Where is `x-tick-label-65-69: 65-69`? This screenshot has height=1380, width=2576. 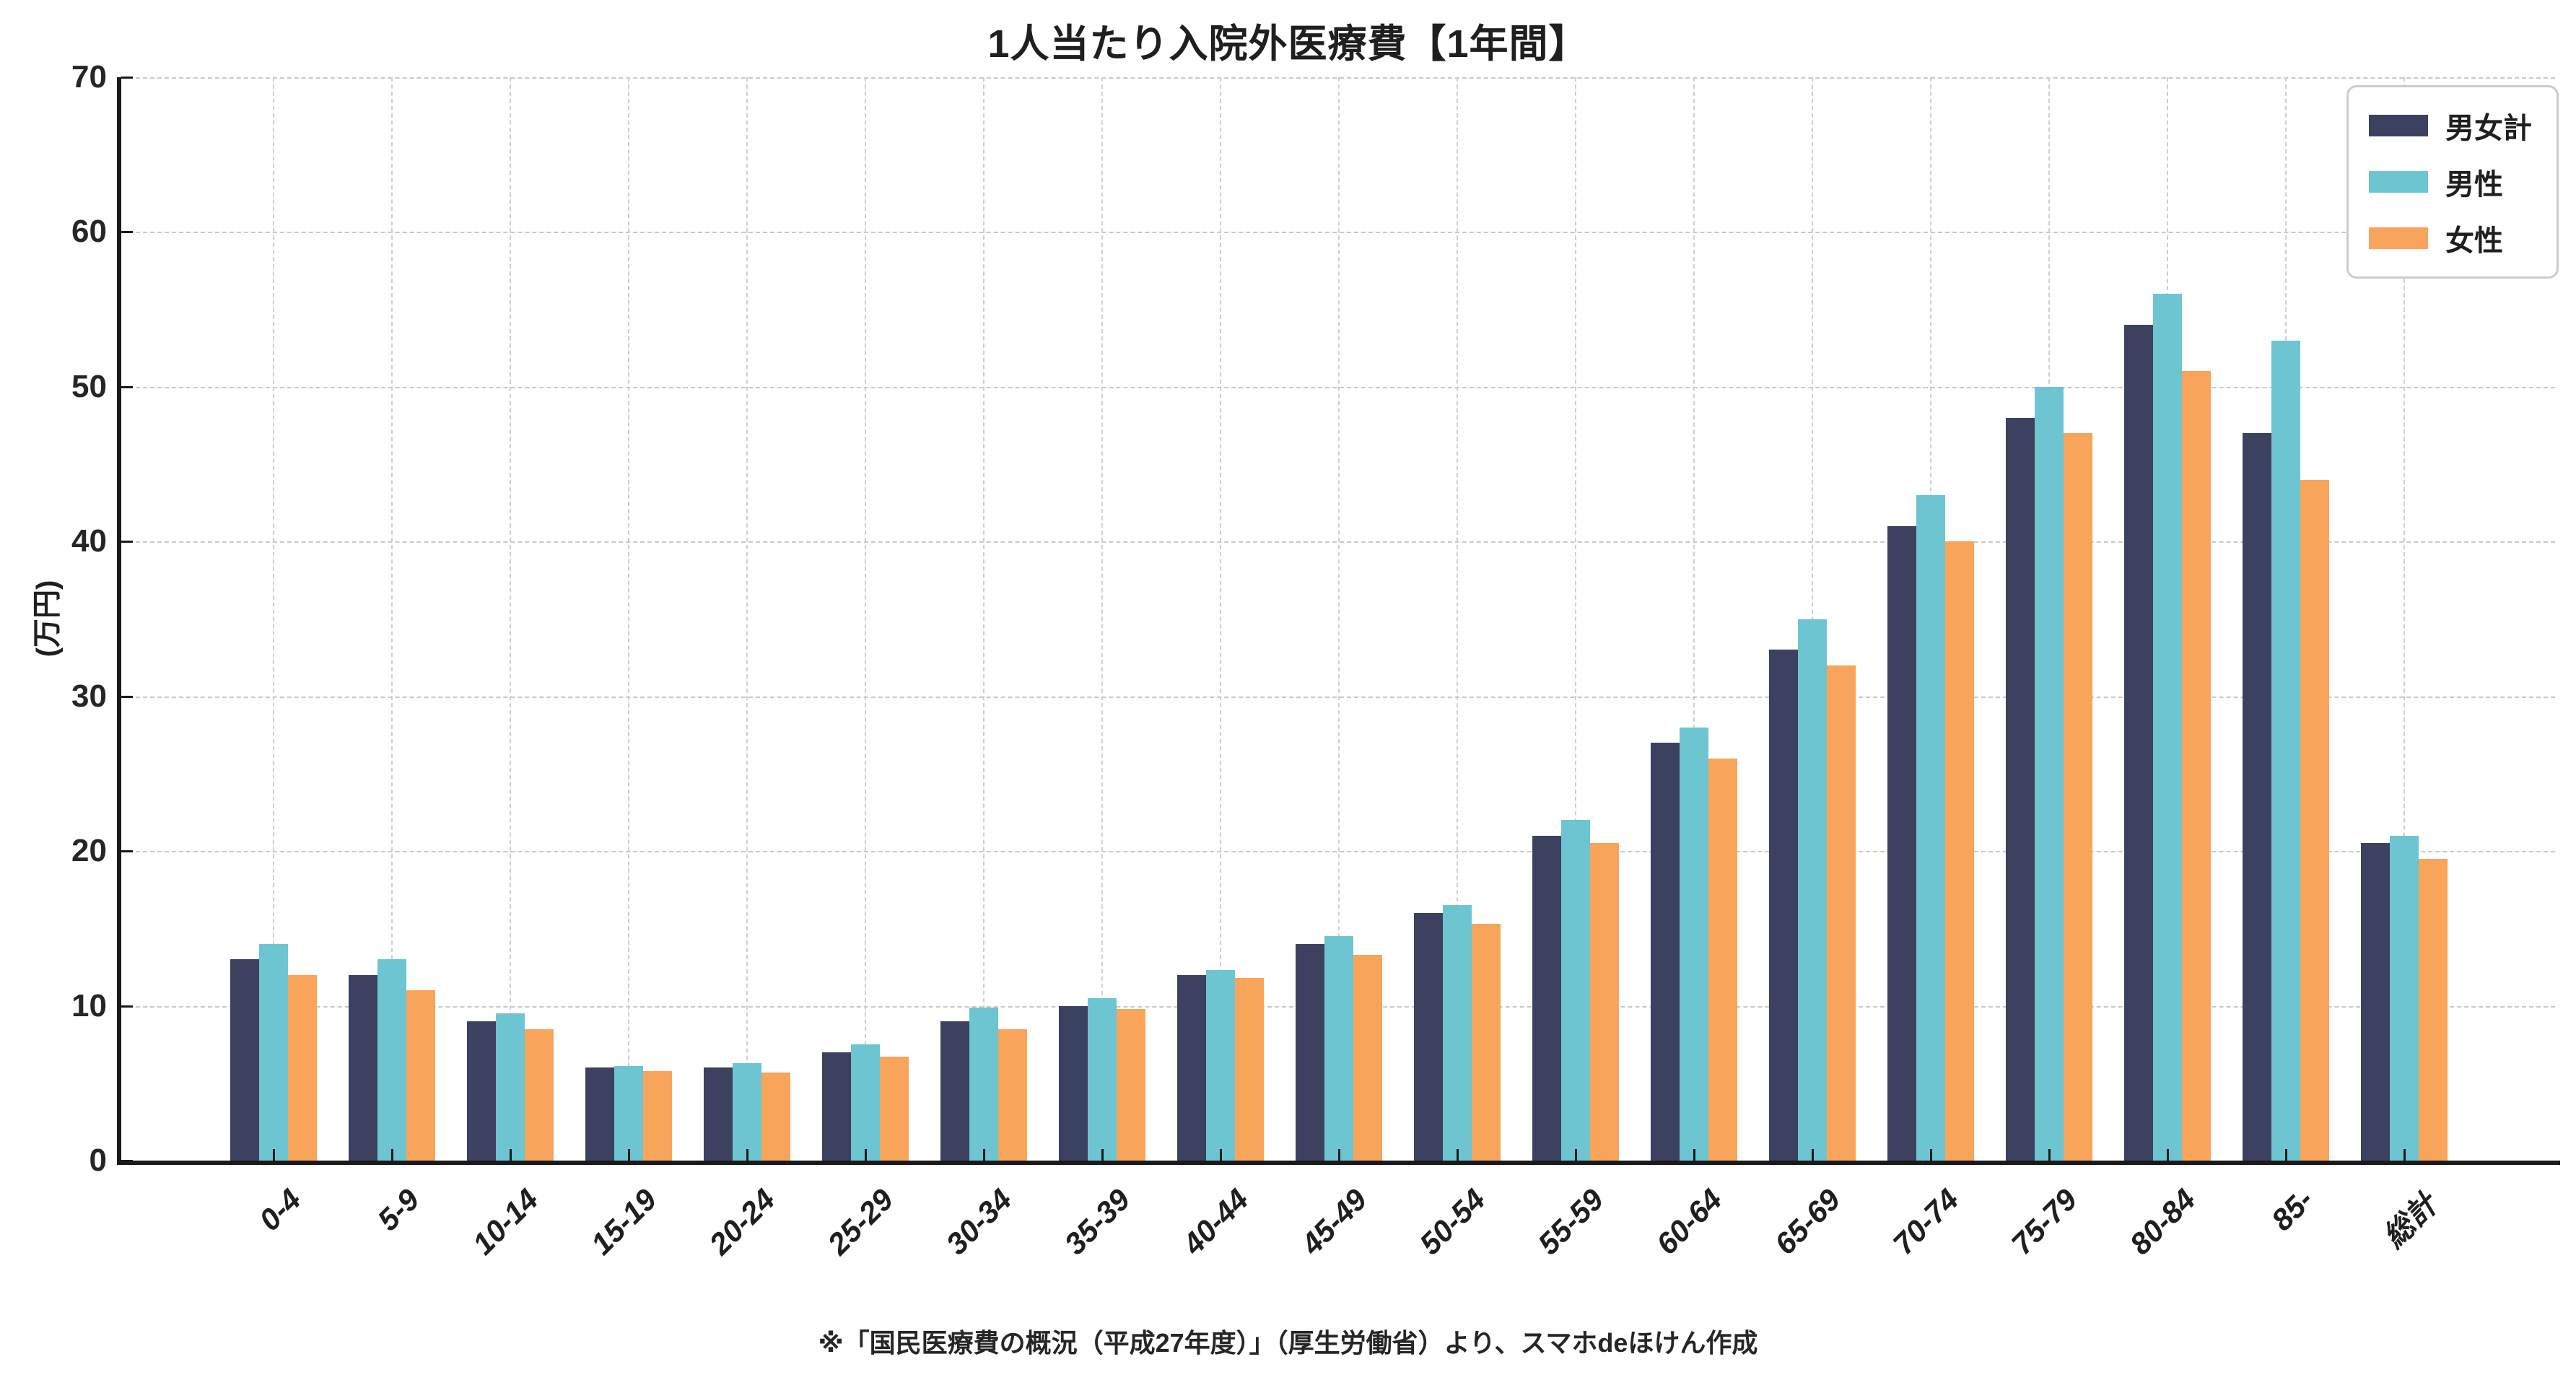
x-tick-label-65-69: 65-69 is located at coordinates (1807, 1222).